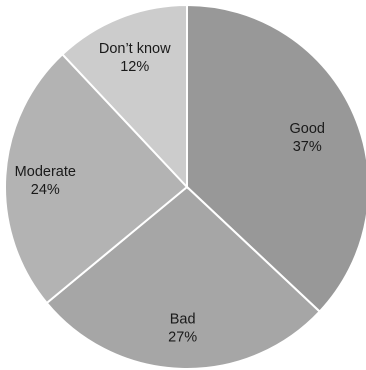  Describe the element at coordinates (134, 67) in the screenshot. I see `slice-percent-3: 12%` at that location.